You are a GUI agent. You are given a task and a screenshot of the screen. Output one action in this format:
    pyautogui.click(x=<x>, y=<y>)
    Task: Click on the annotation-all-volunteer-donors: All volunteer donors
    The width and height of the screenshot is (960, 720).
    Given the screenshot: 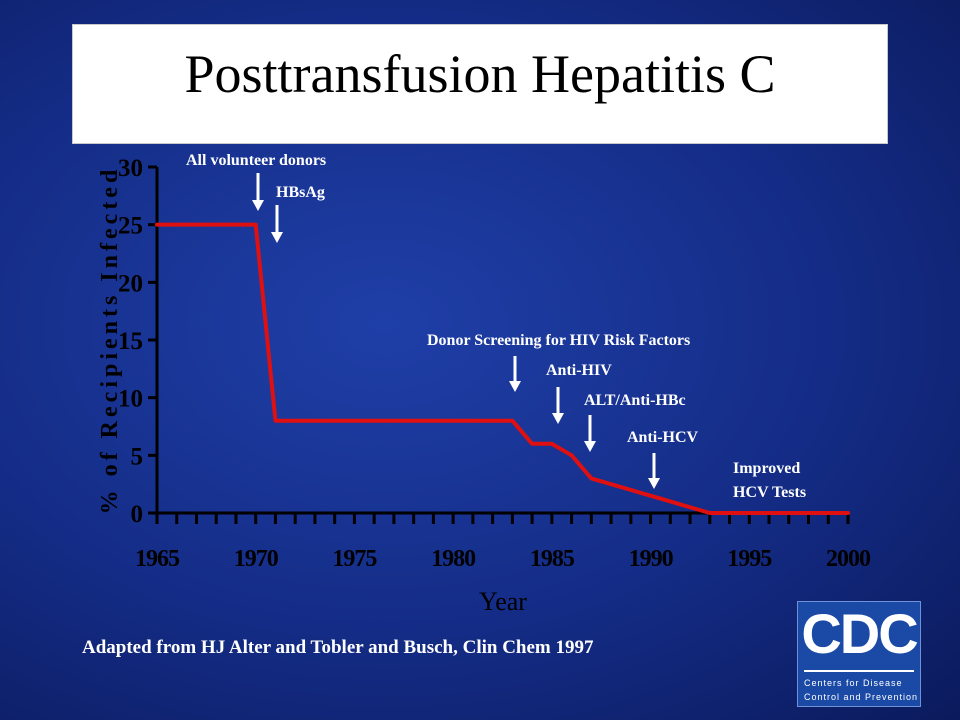 What is the action you would take?
    pyautogui.click(x=256, y=160)
    